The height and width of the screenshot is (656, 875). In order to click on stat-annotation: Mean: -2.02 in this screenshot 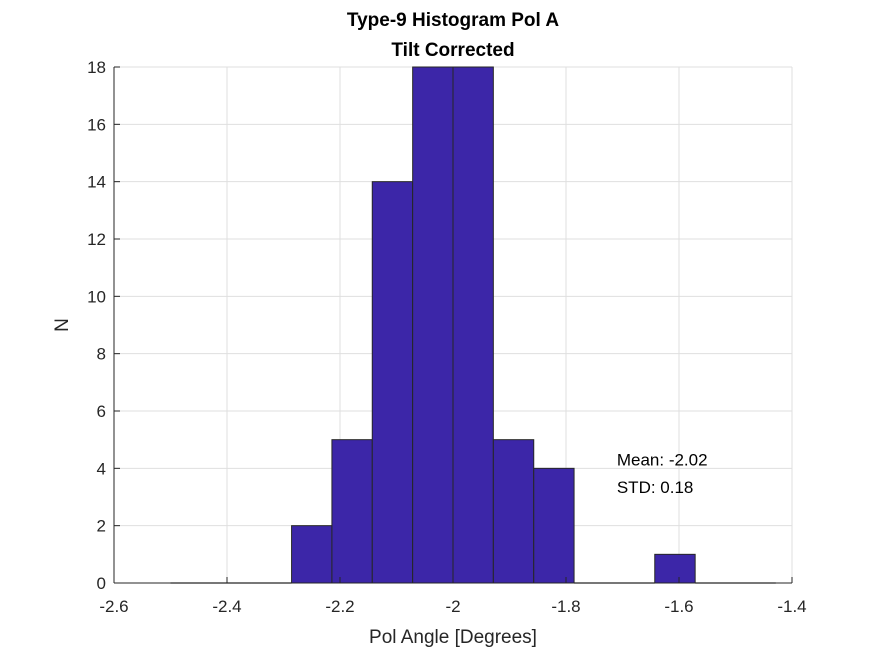, I will do `click(662, 460)`.